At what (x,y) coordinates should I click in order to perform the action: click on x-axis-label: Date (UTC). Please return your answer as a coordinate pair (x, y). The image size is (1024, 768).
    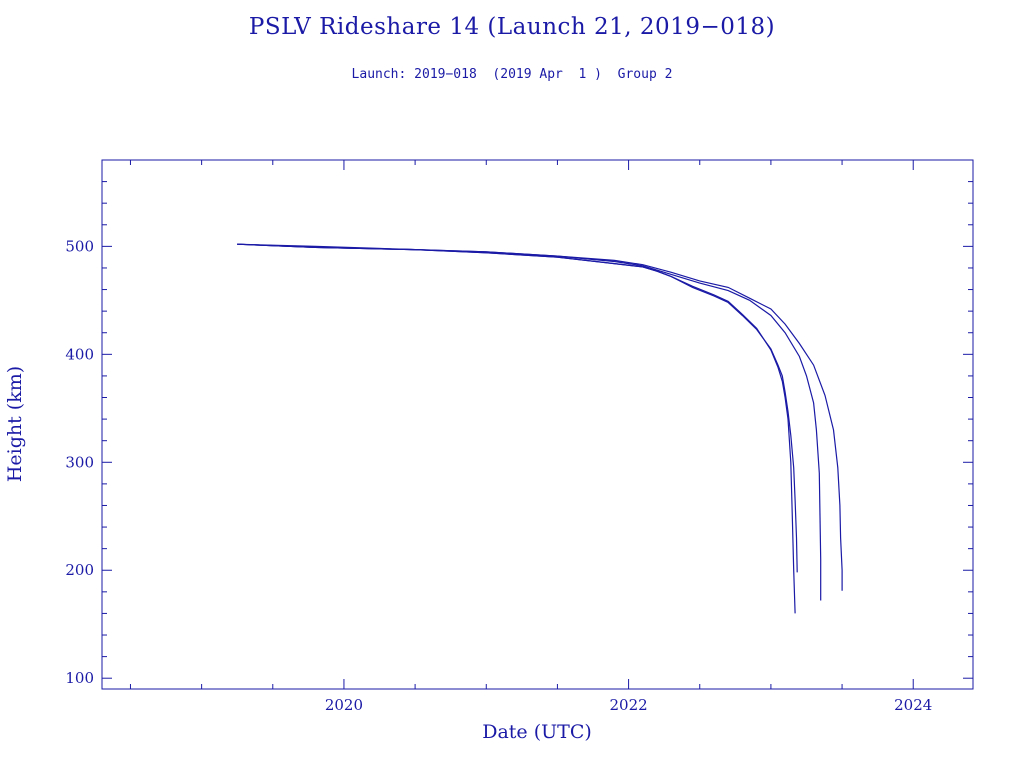
    Looking at the image, I should click on (537, 732).